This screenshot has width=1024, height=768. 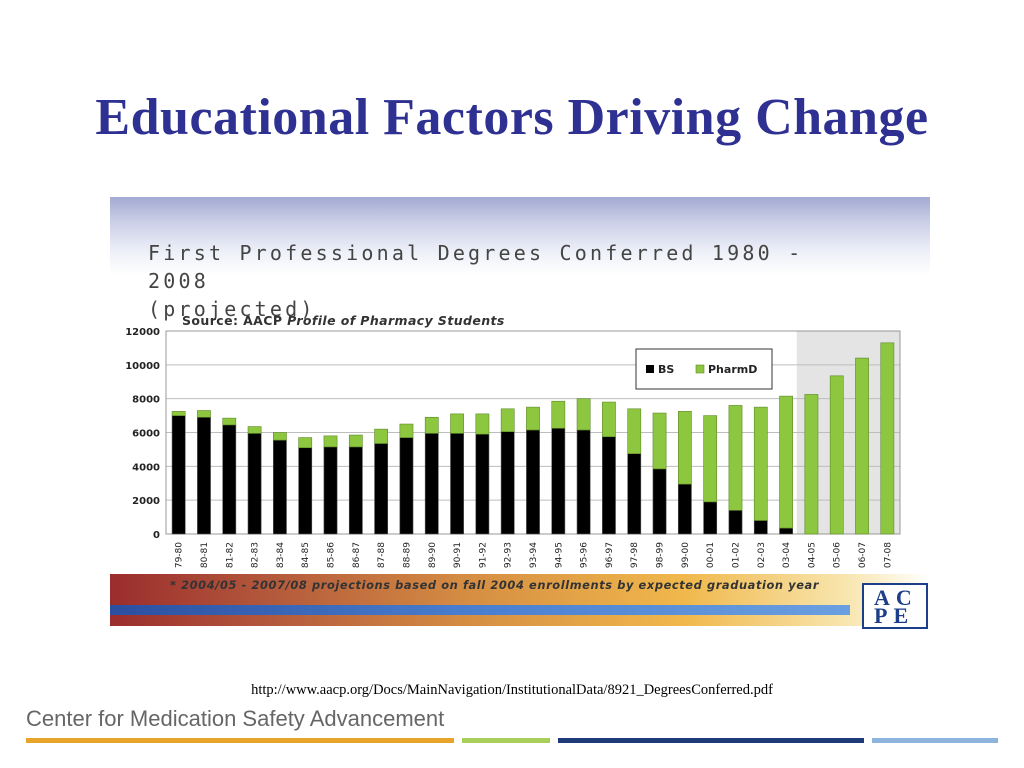 What do you see at coordinates (520, 236) in the screenshot?
I see `figure-header-band` at bounding box center [520, 236].